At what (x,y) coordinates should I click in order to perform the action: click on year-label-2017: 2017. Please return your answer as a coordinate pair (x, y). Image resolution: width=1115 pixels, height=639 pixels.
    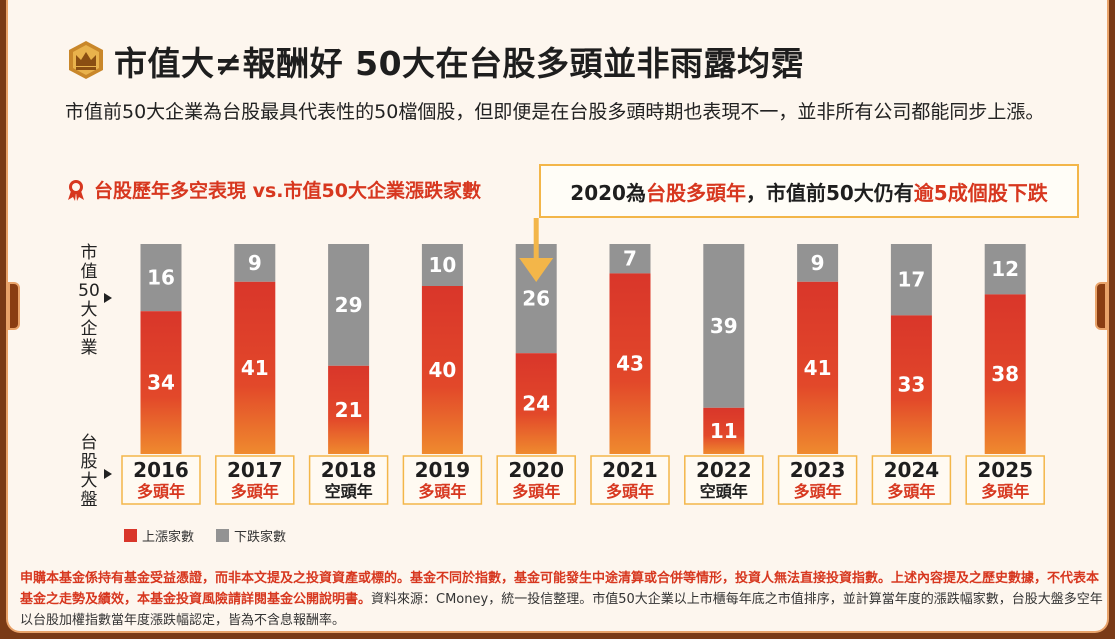
    Looking at the image, I should click on (255, 470).